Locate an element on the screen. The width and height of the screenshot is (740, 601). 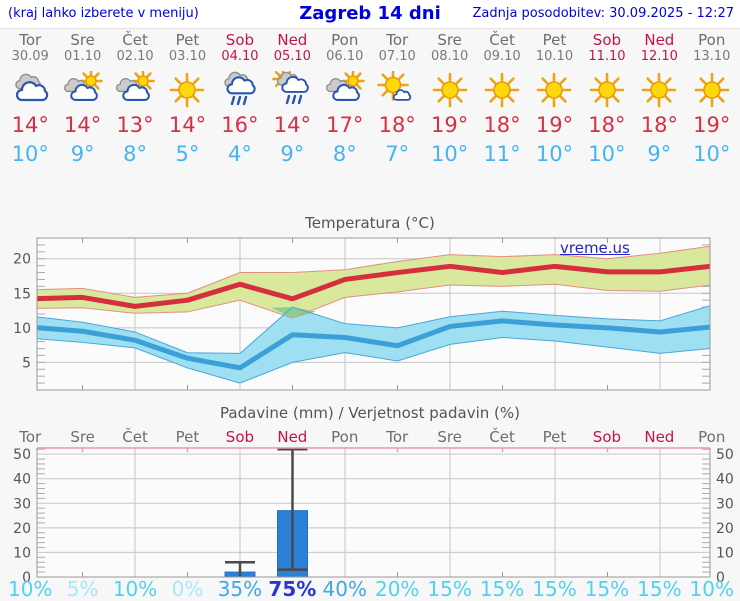
tmax-value: 16° is located at coordinates (240, 125).